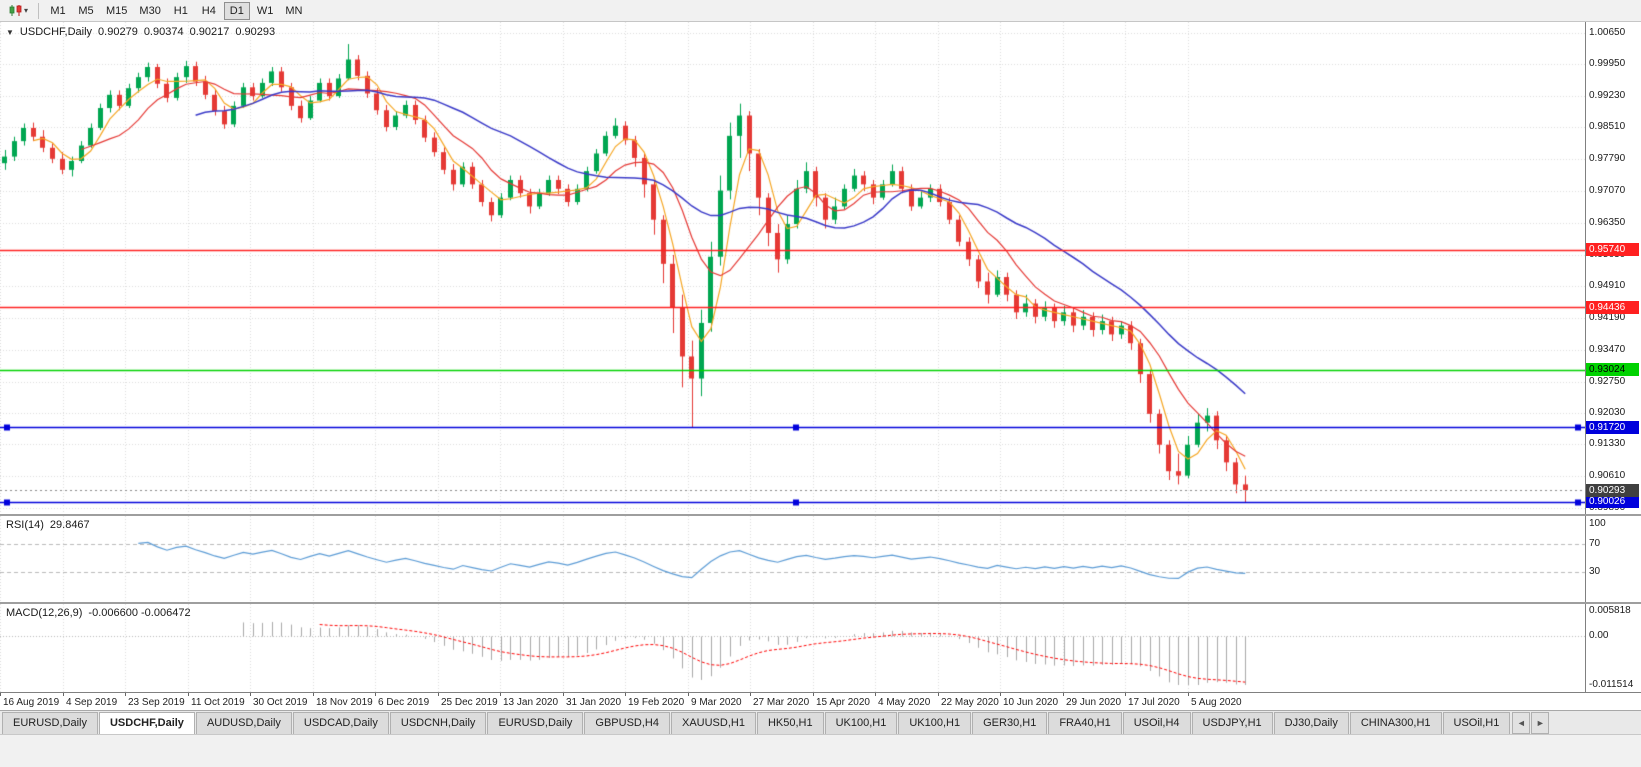  What do you see at coordinates (438, 723) in the screenshot?
I see `tab-usdcnh-daily: USDCNH,Daily` at bounding box center [438, 723].